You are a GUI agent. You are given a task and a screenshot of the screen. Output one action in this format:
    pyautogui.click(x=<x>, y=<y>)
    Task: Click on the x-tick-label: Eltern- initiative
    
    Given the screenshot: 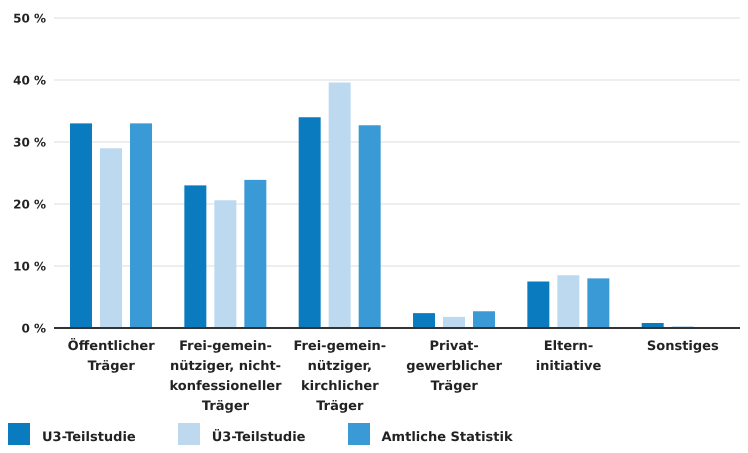 What is the action you would take?
    pyautogui.click(x=569, y=356)
    